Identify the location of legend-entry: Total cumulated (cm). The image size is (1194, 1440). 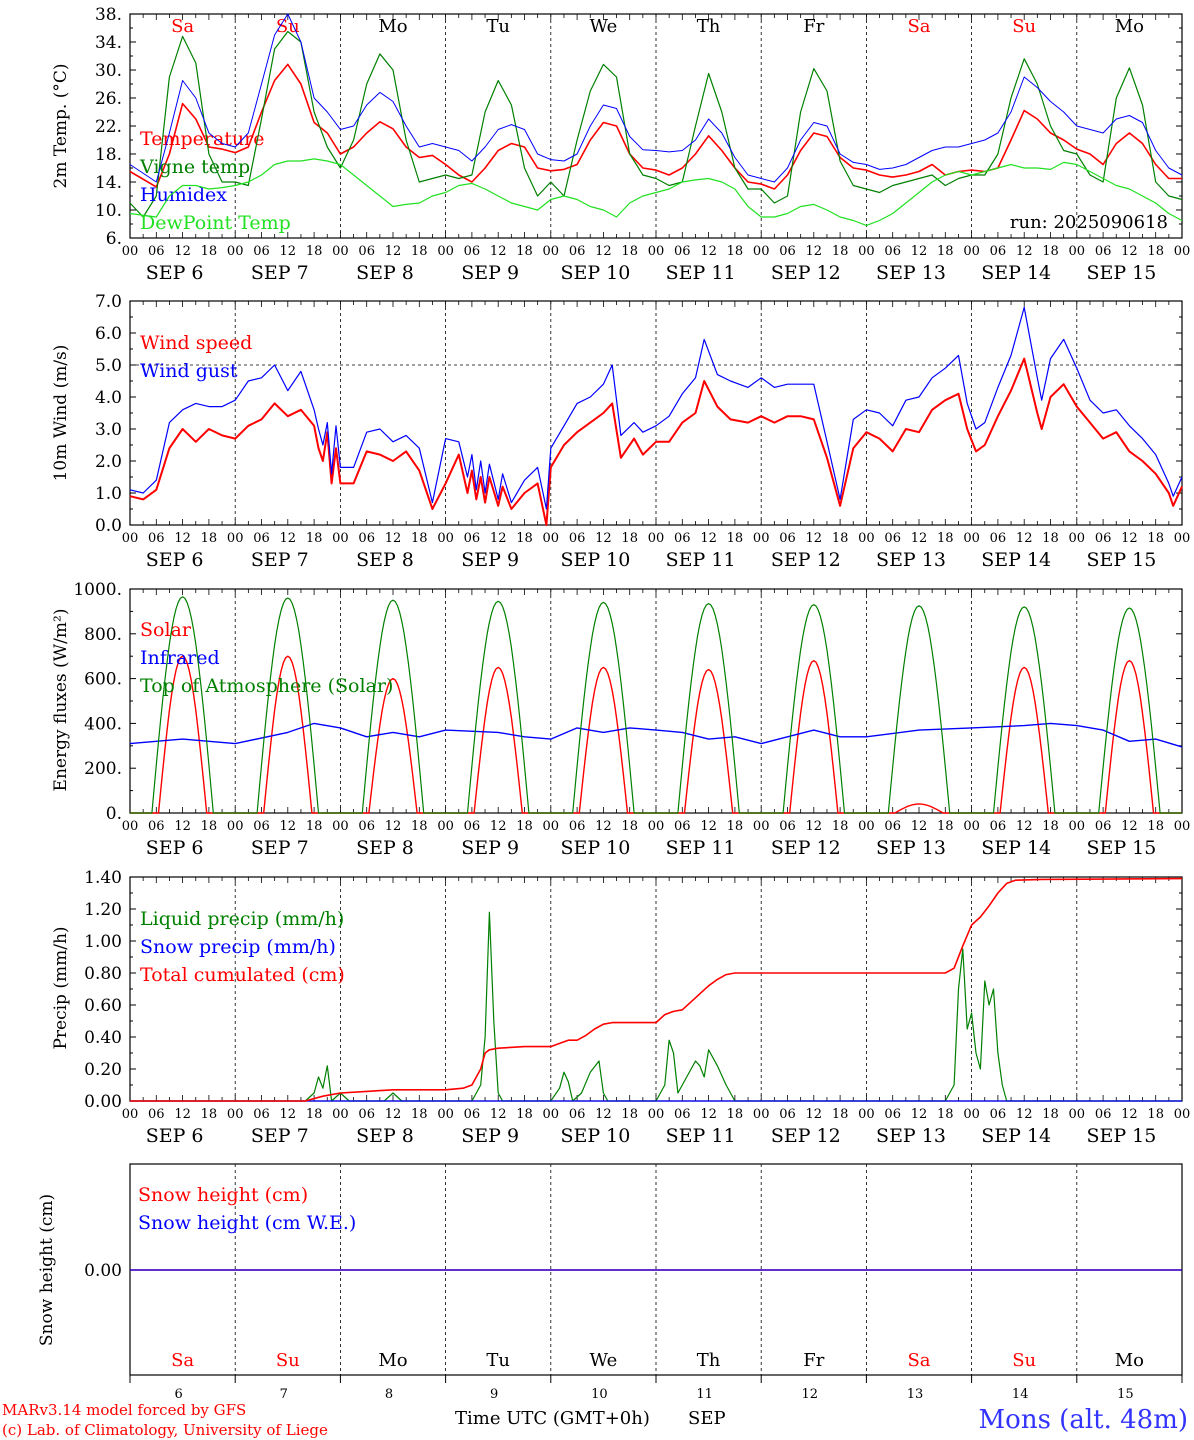
(242, 975).